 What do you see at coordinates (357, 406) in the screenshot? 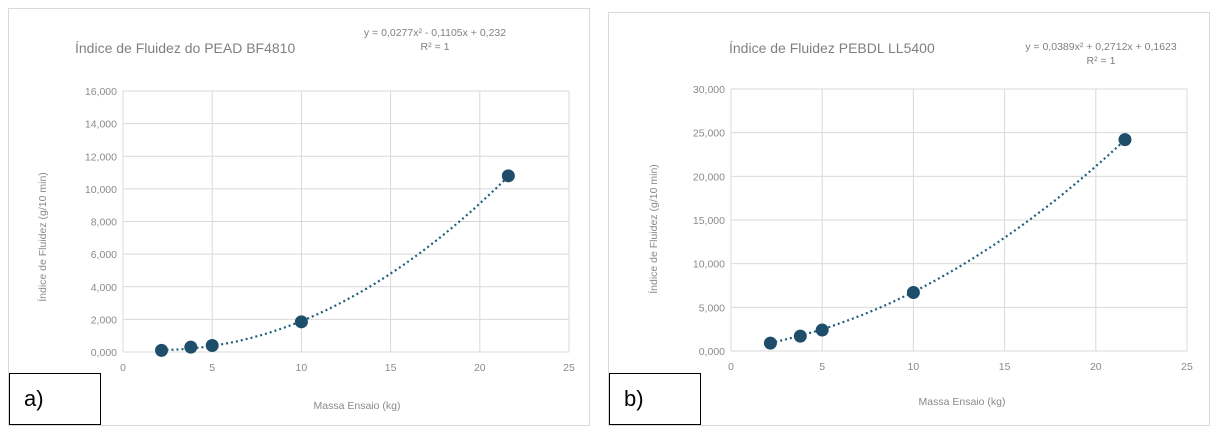
I see `chart-a-x-label: Massa Ensaio (kg)` at bounding box center [357, 406].